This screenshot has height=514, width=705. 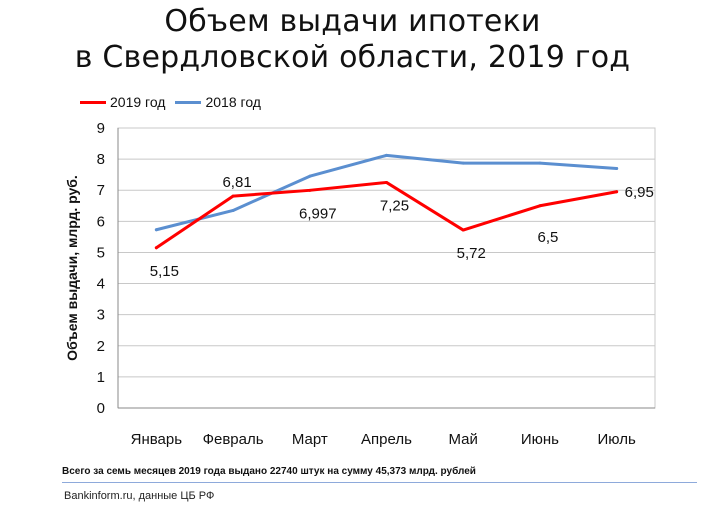 I want to click on y-tick-label: 9, so click(x=101, y=128).